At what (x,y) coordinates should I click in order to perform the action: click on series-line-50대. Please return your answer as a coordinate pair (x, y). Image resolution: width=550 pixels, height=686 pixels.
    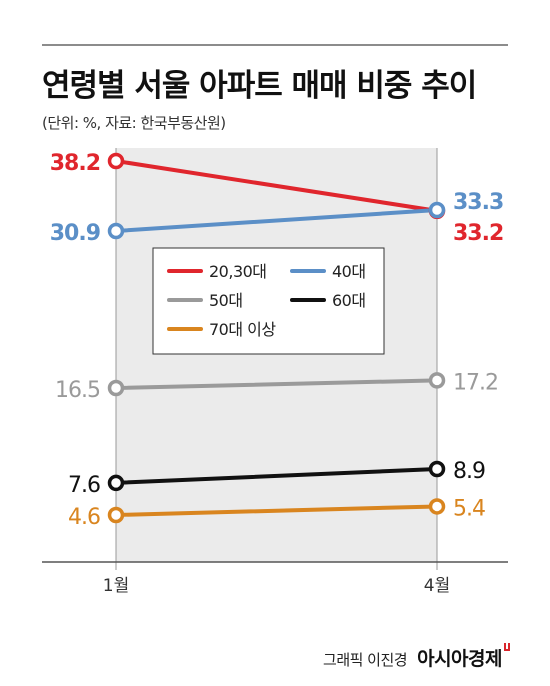
    Looking at the image, I should click on (276, 384).